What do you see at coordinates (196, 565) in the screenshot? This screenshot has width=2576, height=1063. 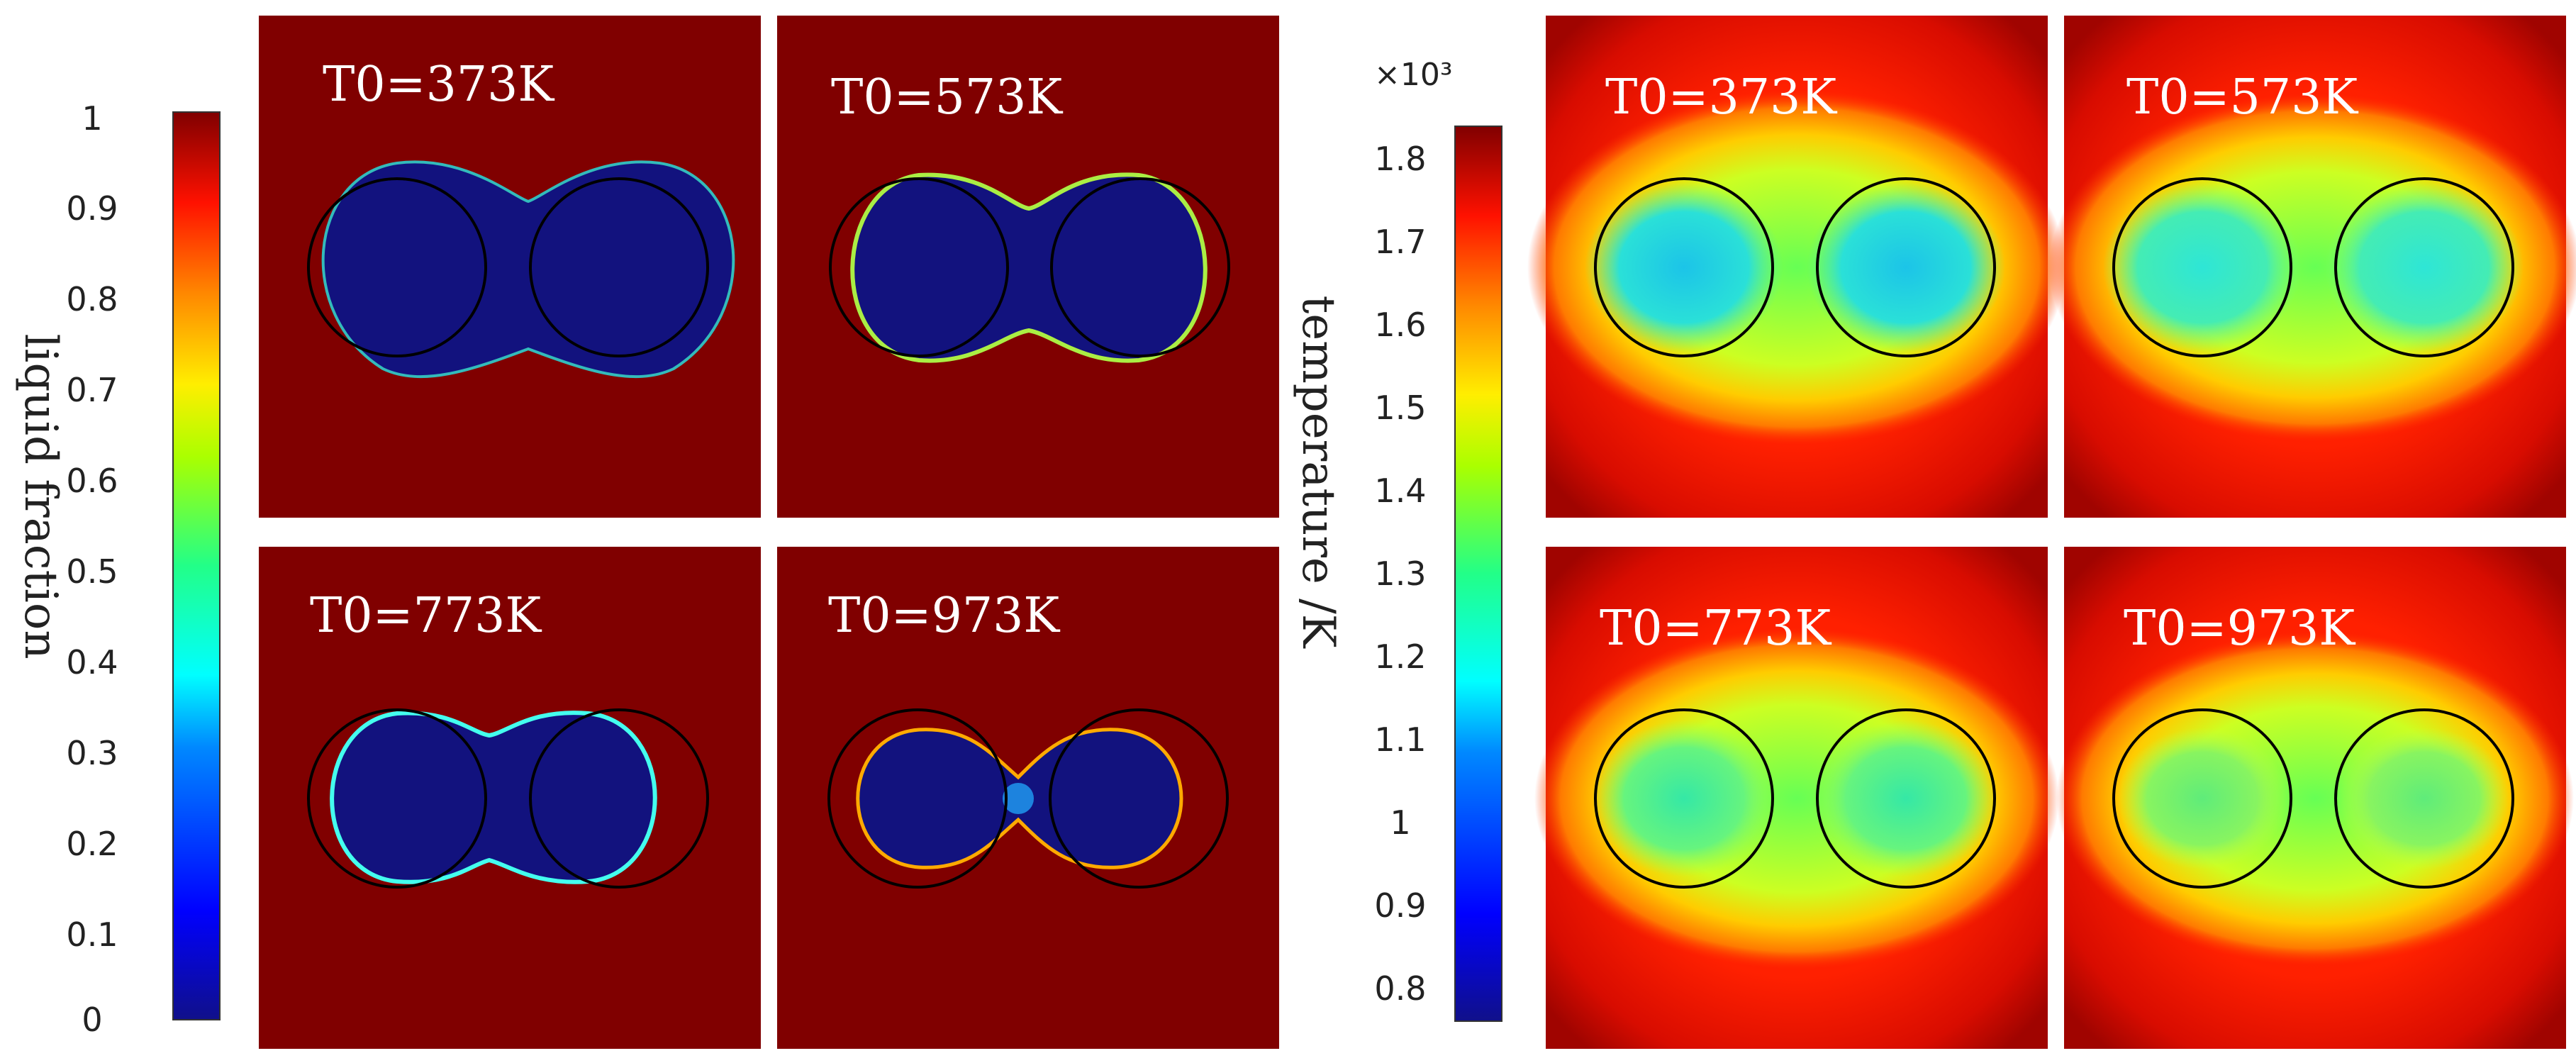 I see `liquid-fraction-colorbar-gradient` at bounding box center [196, 565].